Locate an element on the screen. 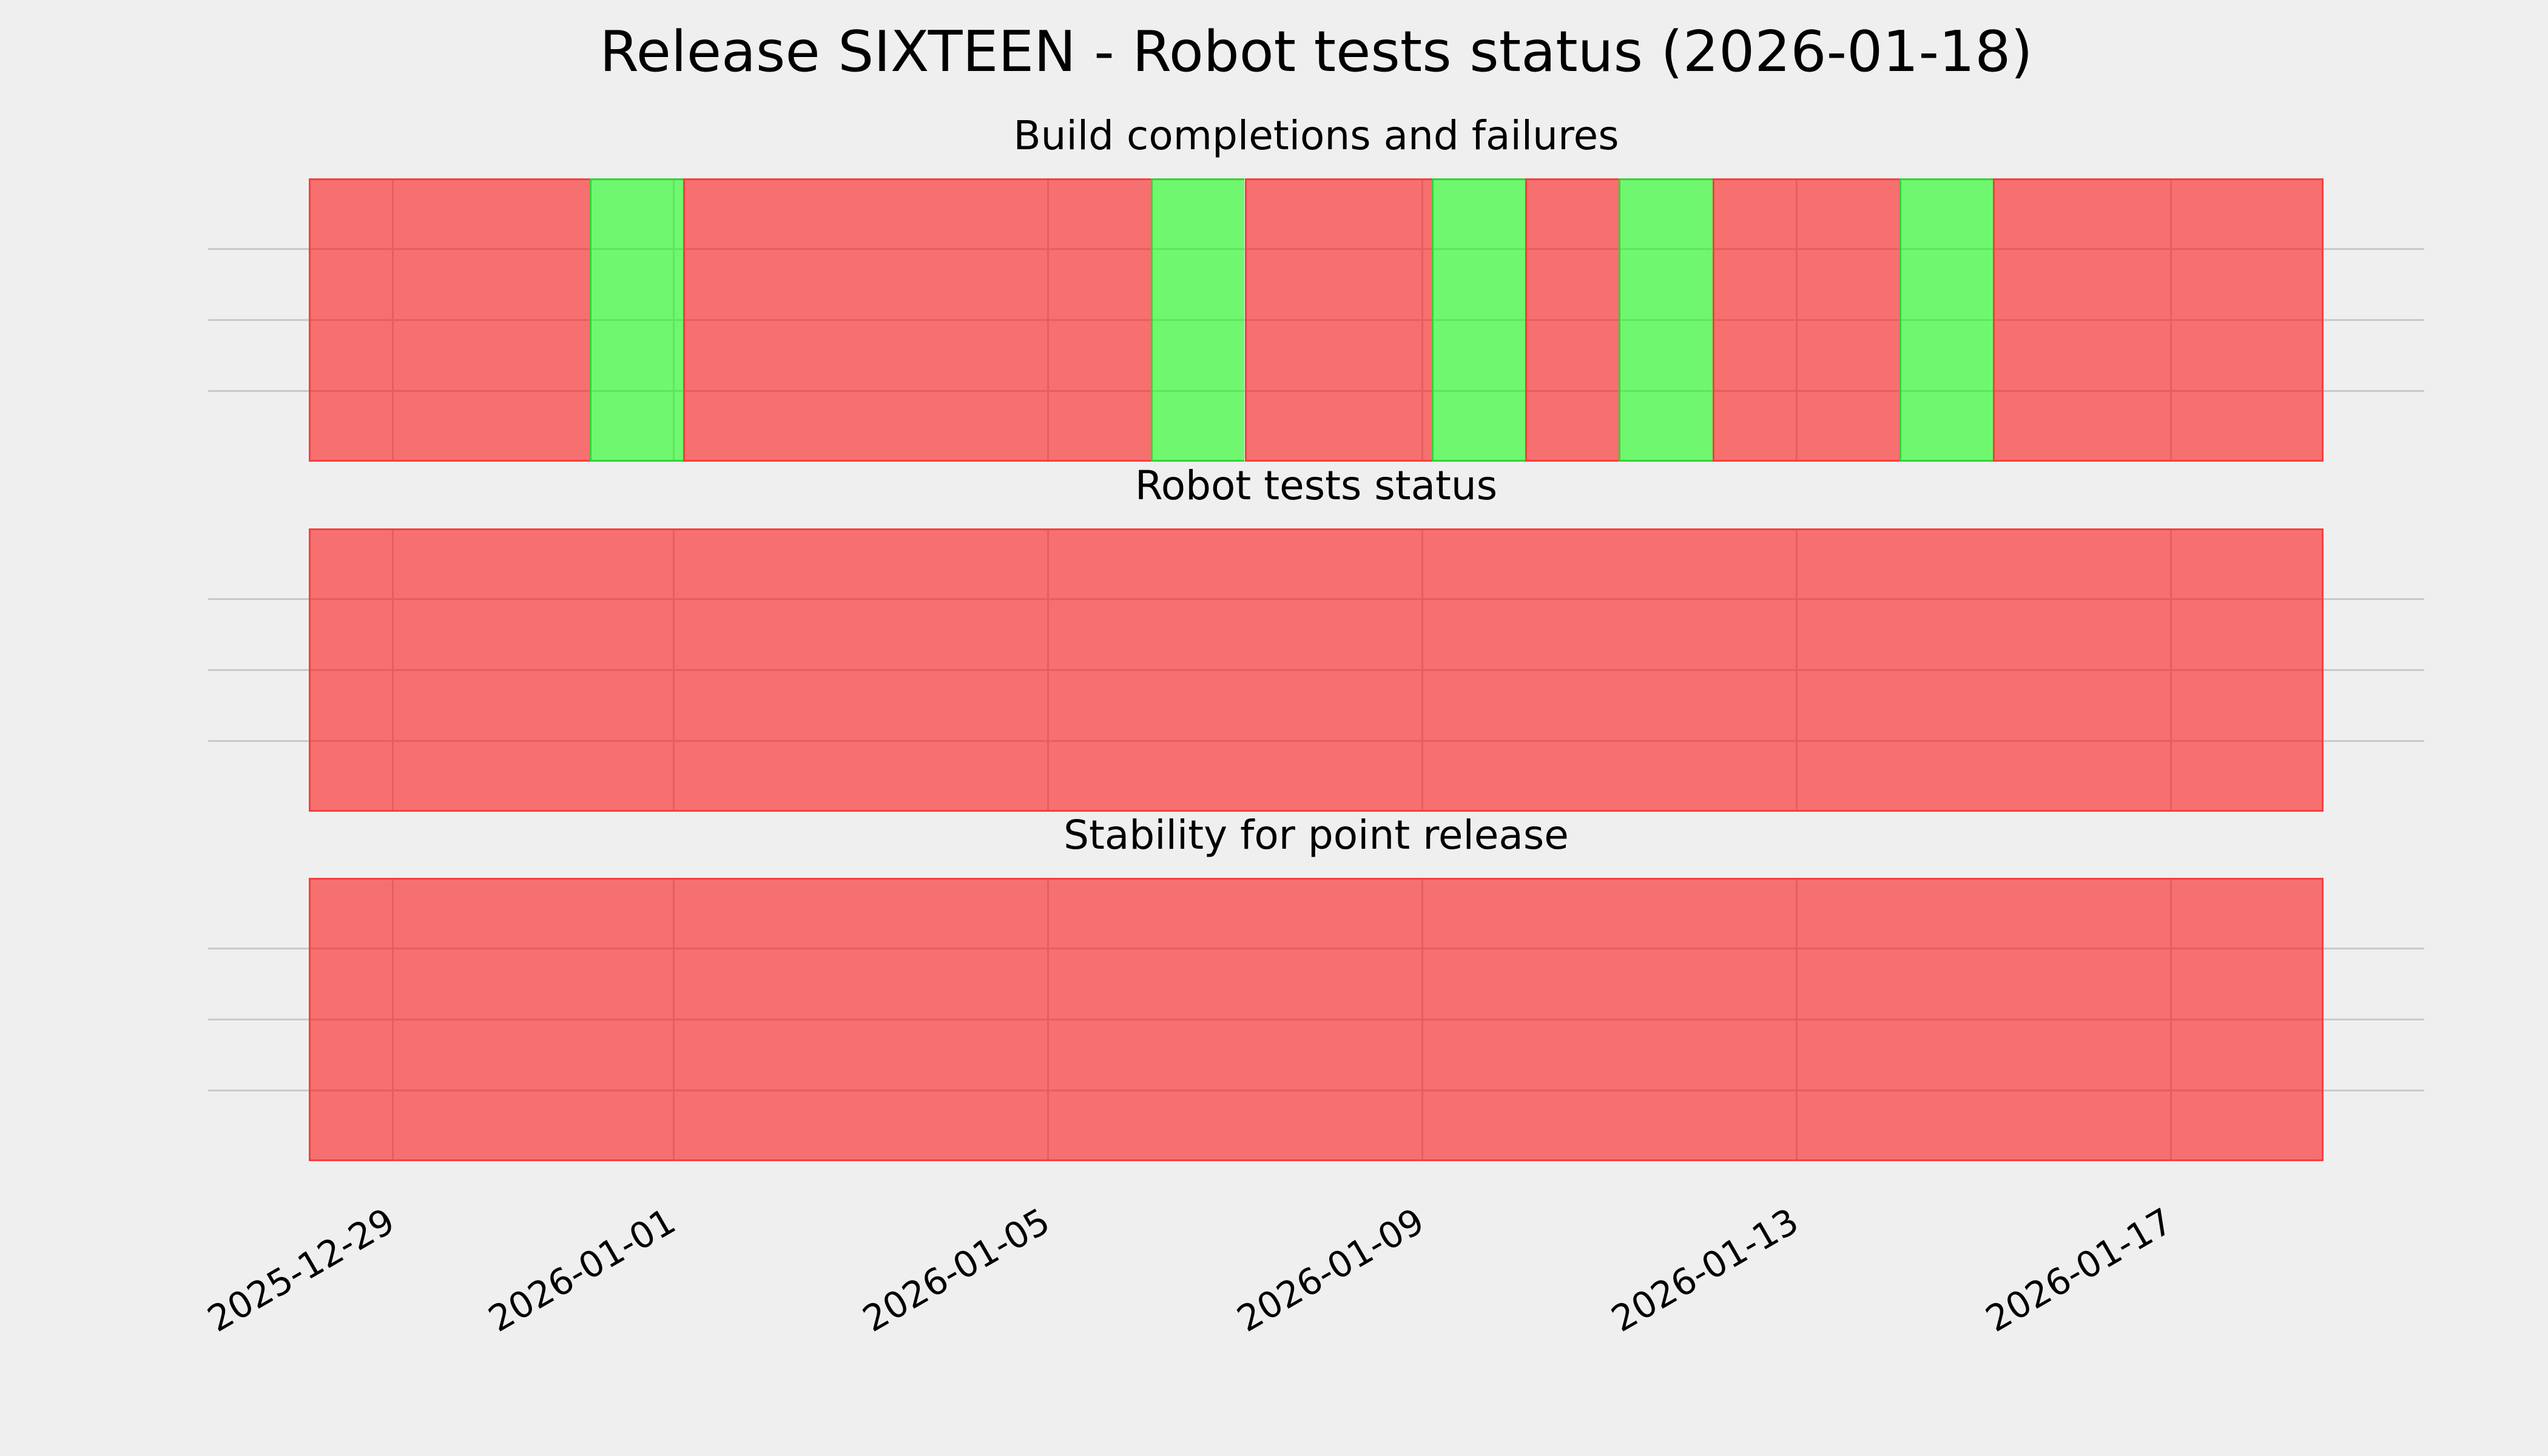  x-tick-label: 2026-01-17 is located at coordinates (2079, 1269).